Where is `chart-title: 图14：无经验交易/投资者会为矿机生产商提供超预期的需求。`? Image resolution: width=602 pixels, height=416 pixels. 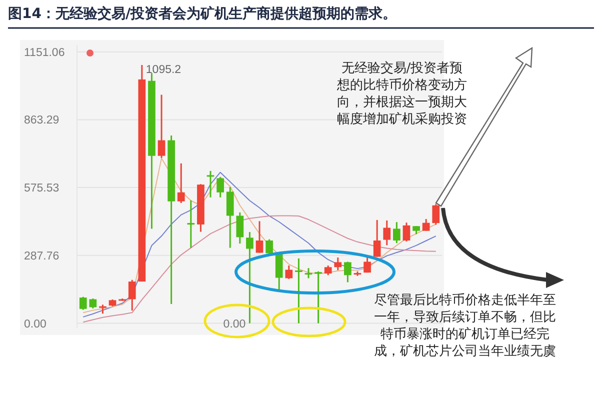 chart-title: 图14：无经验交易/投资者会为矿机生产商提供超预期的需求。 is located at coordinates (202, 13).